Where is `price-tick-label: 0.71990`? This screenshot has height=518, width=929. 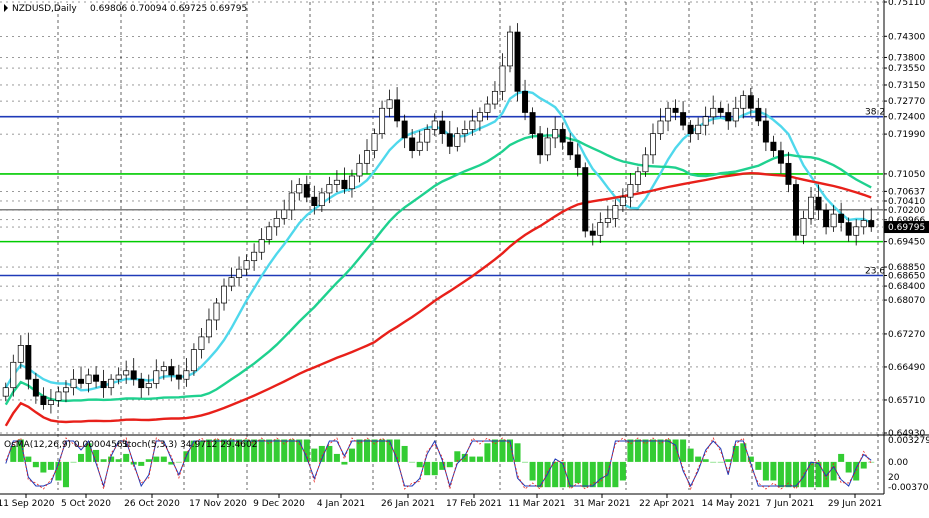
price-tick-label: 0.71990 is located at coordinates (906, 135).